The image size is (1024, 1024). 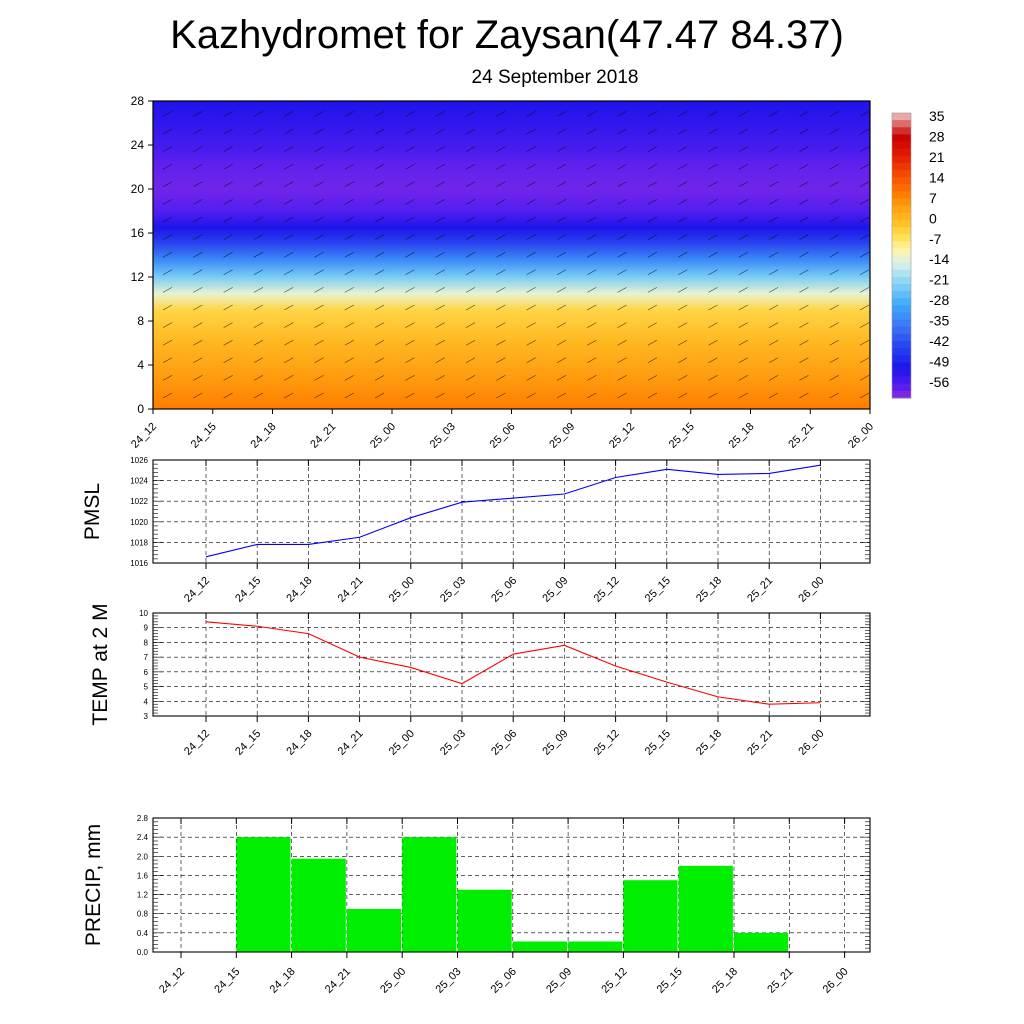 What do you see at coordinates (507, 35) in the screenshot?
I see `figure-title: Kazhydromet for Zaysan(47.47 84.37)` at bounding box center [507, 35].